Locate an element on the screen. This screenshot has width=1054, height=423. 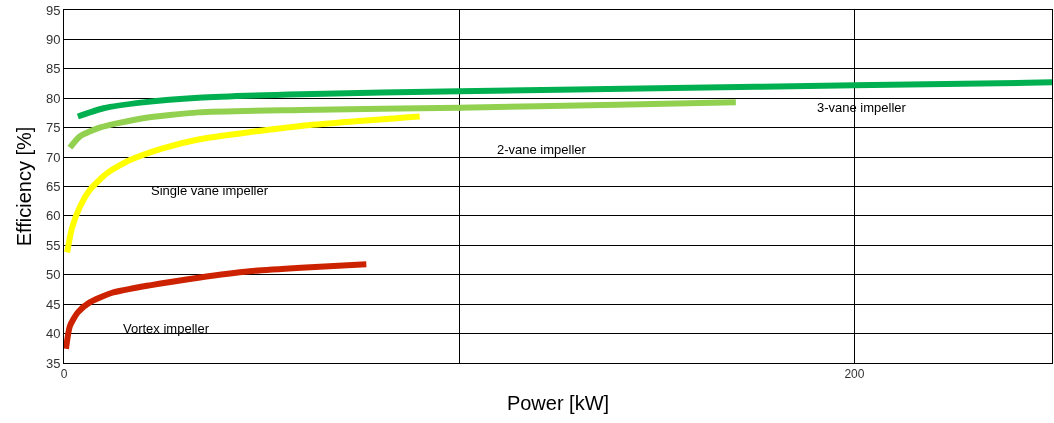
y-tick-label: 65 is located at coordinates (53, 187).